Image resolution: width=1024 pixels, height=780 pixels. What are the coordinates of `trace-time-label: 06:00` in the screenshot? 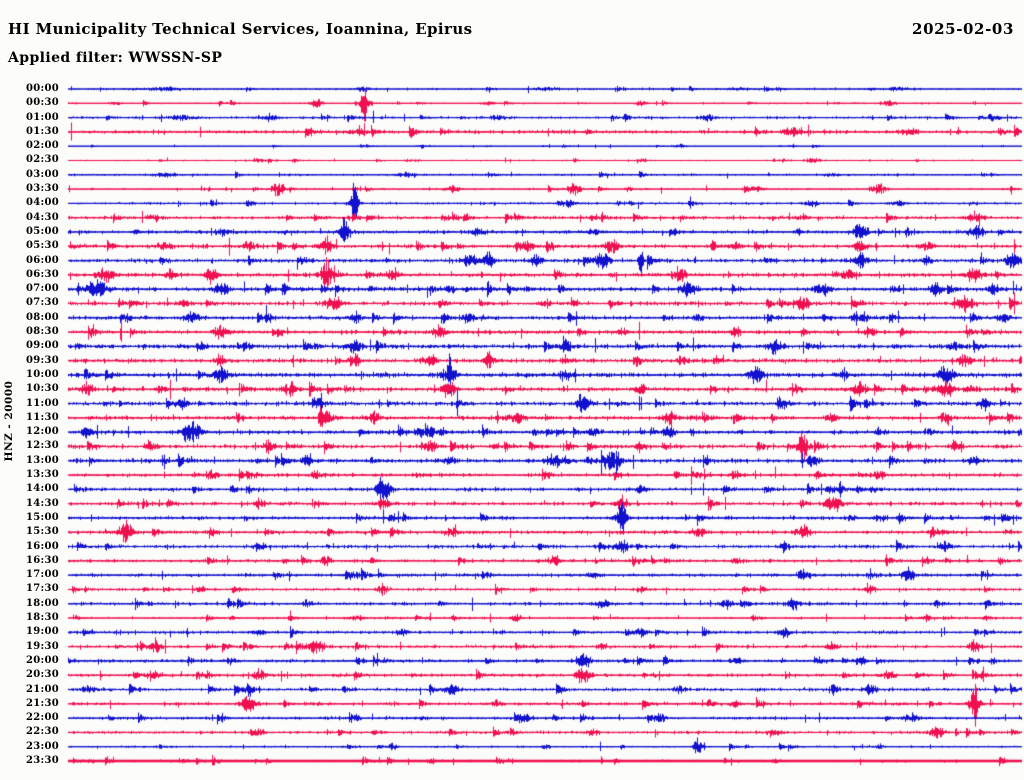 It's located at (42, 260).